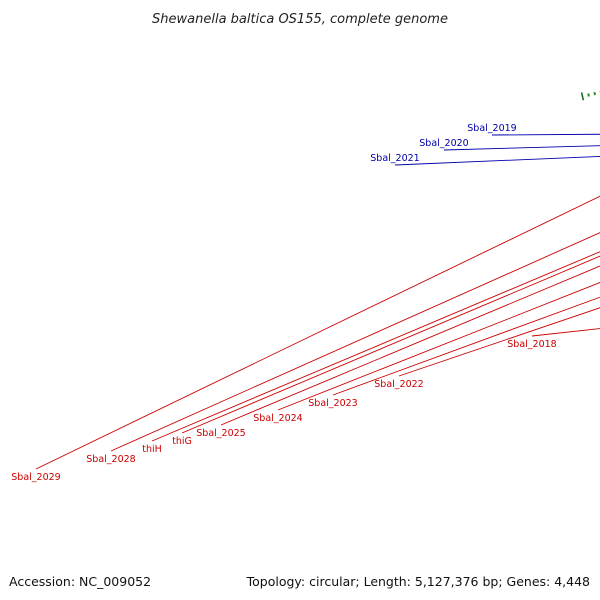 Image resolution: width=600 pixels, height=600 pixels. I want to click on gene-label: Sbal_2021, so click(394, 158).